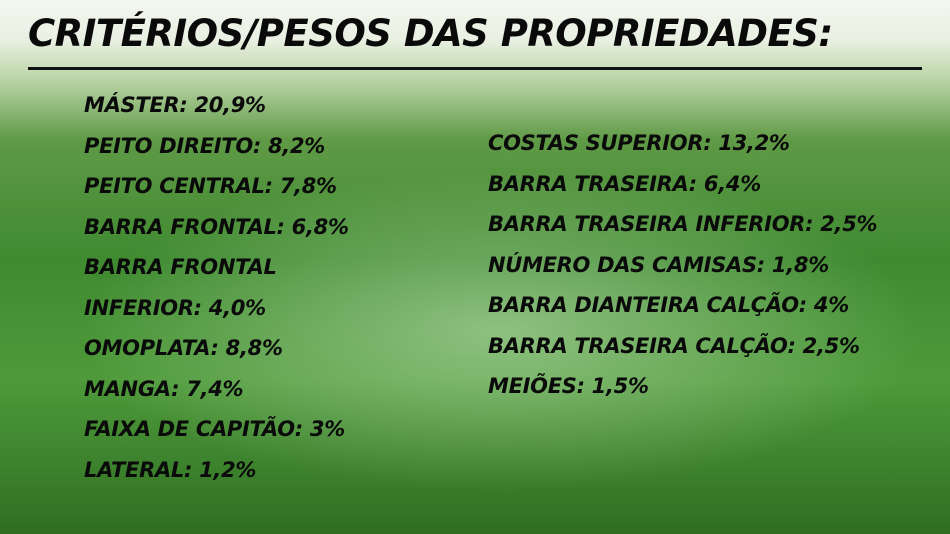  Describe the element at coordinates (683, 224) in the screenshot. I see `criterion: BARRA TRASEIRA INFERIOR: 2,5%` at that location.